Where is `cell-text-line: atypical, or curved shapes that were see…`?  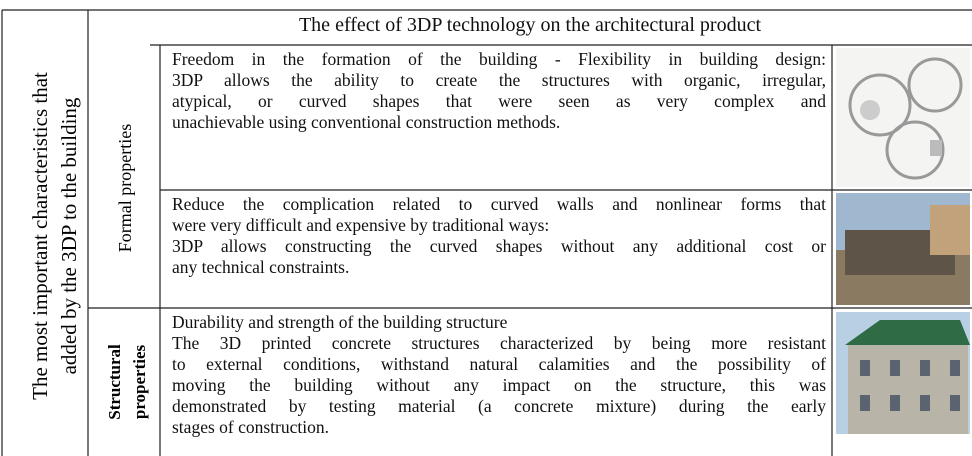 cell-text-line: atypical, or curved shapes that were see… is located at coordinates (499, 101).